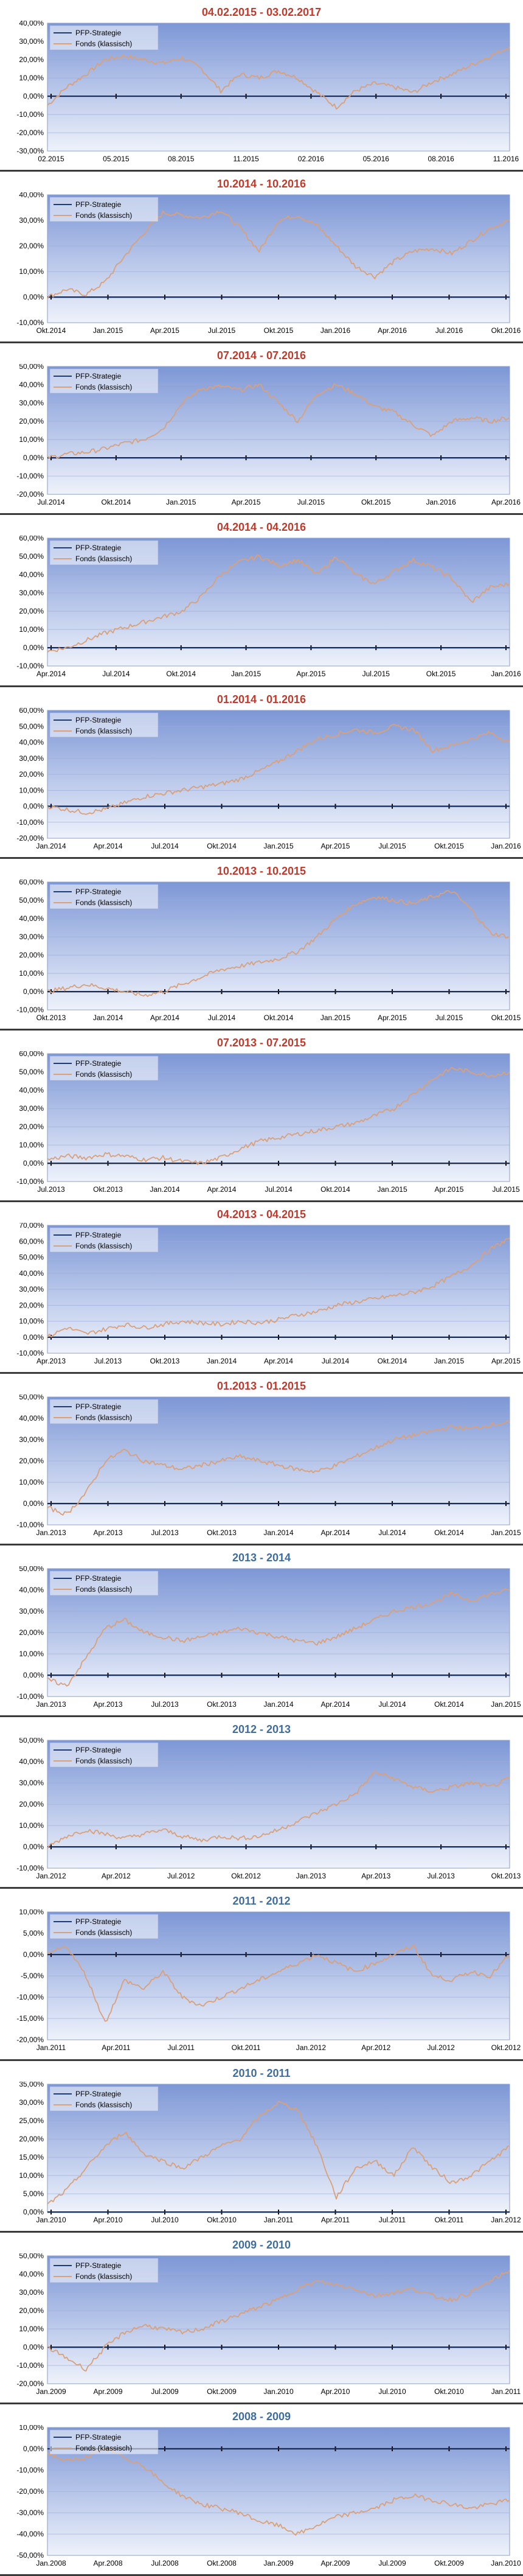 This screenshot has width=523, height=2576. I want to click on x-tick-label: Jul.2010, so click(165, 2220).